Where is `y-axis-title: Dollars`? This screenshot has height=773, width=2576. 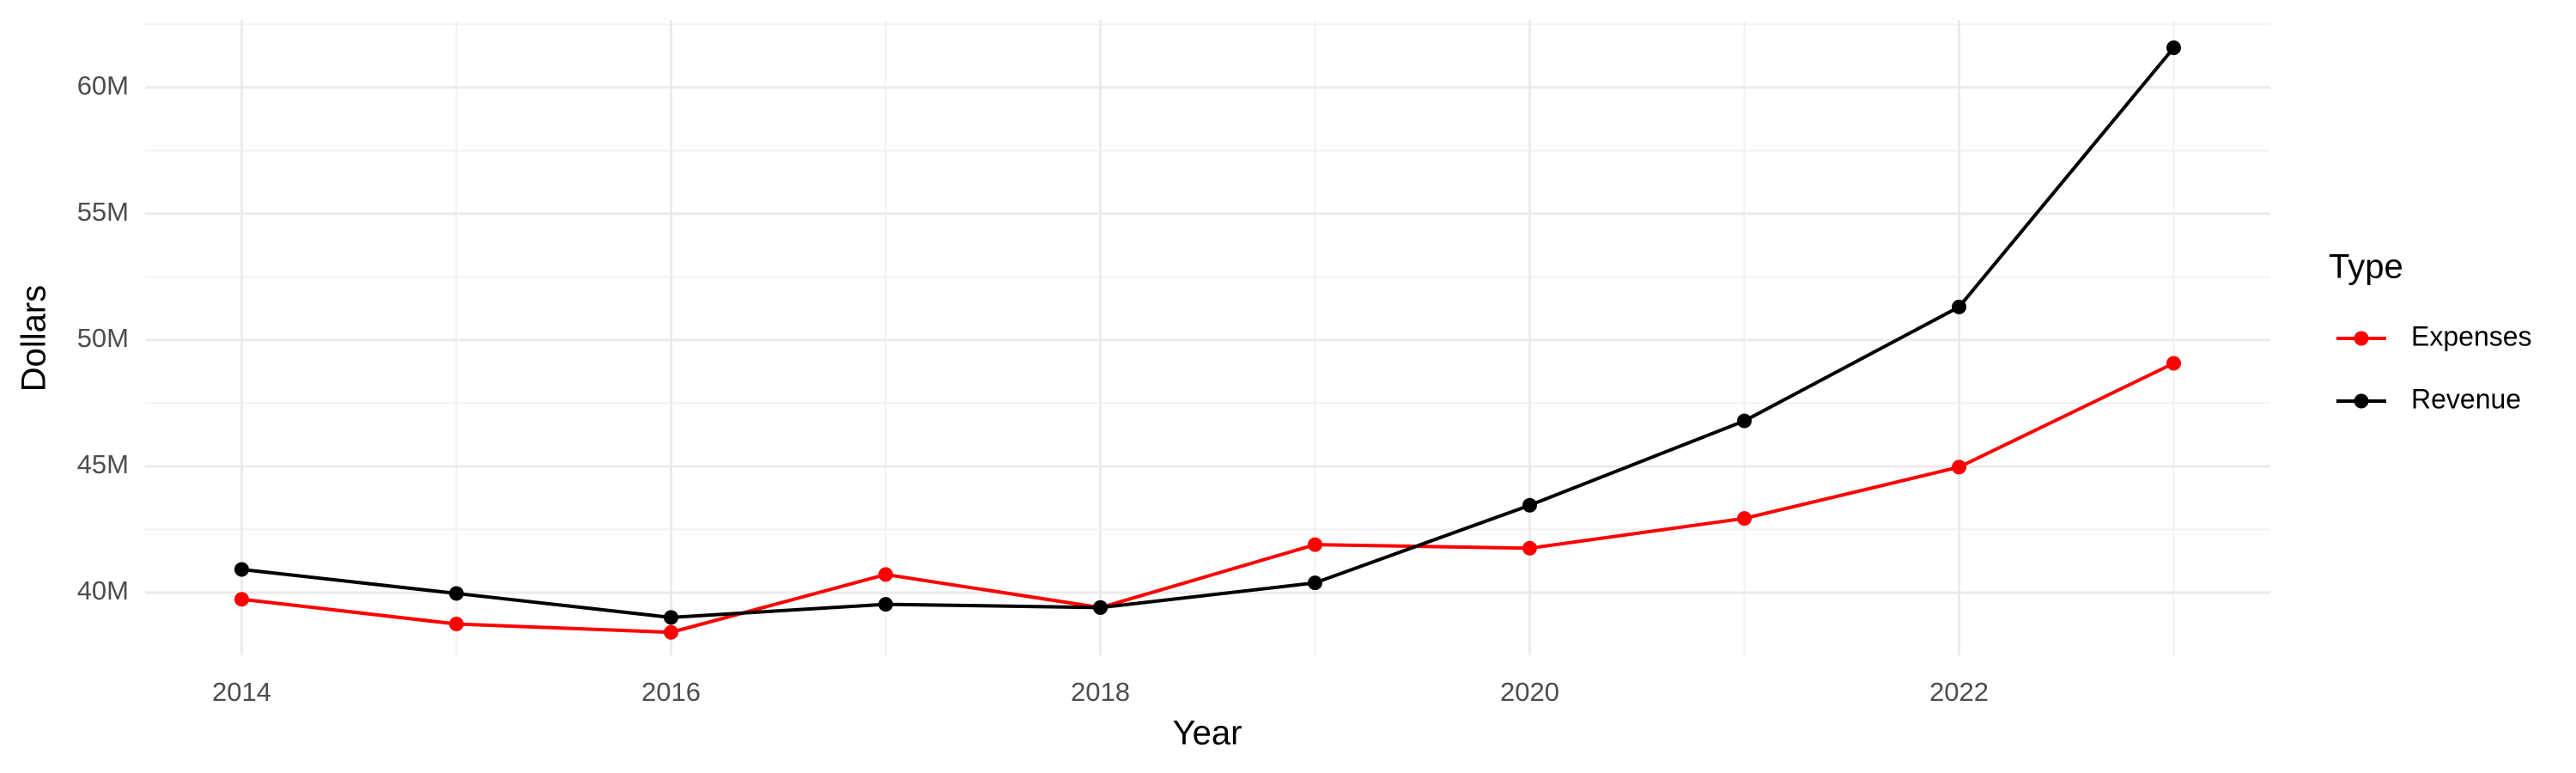 y-axis-title: Dollars is located at coordinates (34, 338).